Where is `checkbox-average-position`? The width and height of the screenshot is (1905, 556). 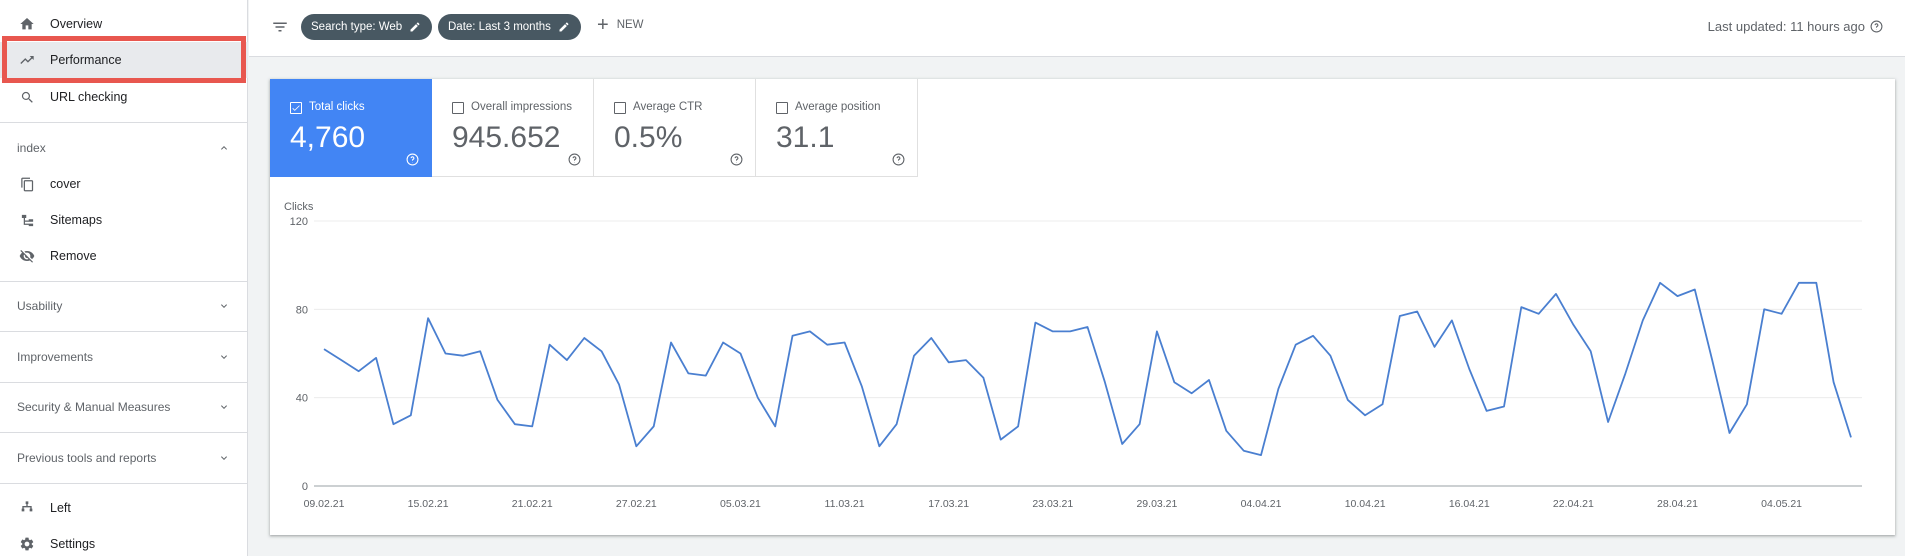
checkbox-average-position is located at coordinates (782, 108).